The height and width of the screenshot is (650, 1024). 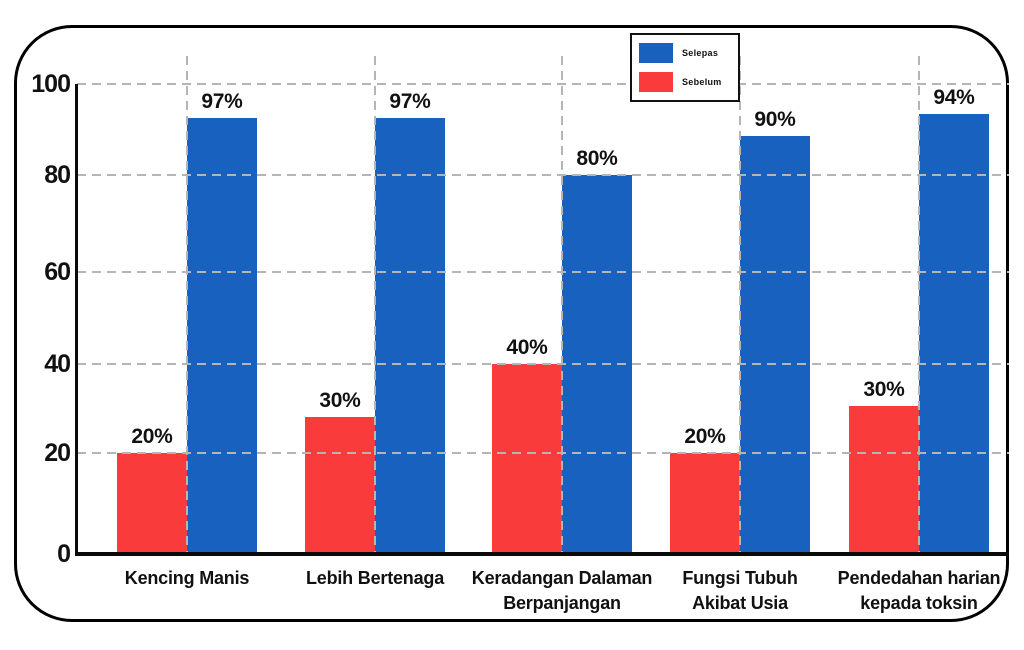 What do you see at coordinates (222, 102) in the screenshot?
I see `bar-value-label-selepas-1: 97%` at bounding box center [222, 102].